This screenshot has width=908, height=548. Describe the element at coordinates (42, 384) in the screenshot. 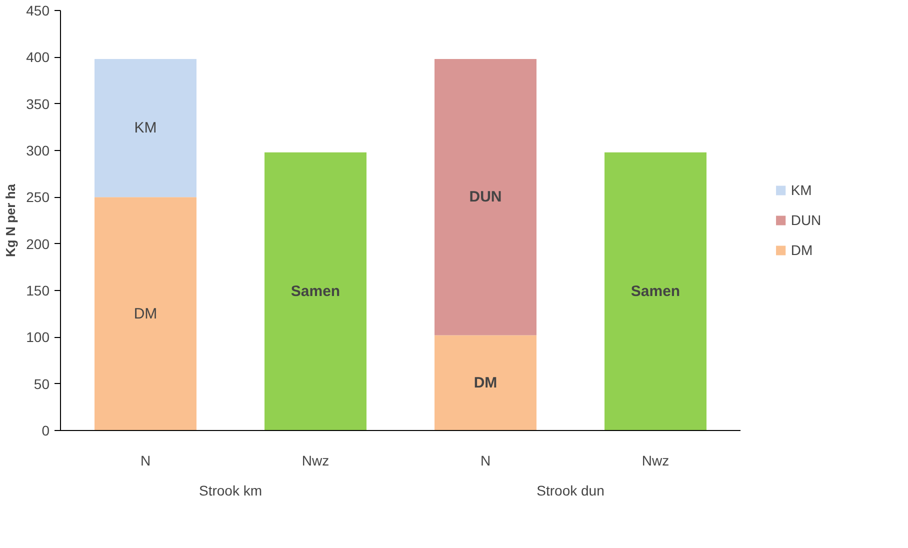

I see `y-tick-label: 50` at that location.